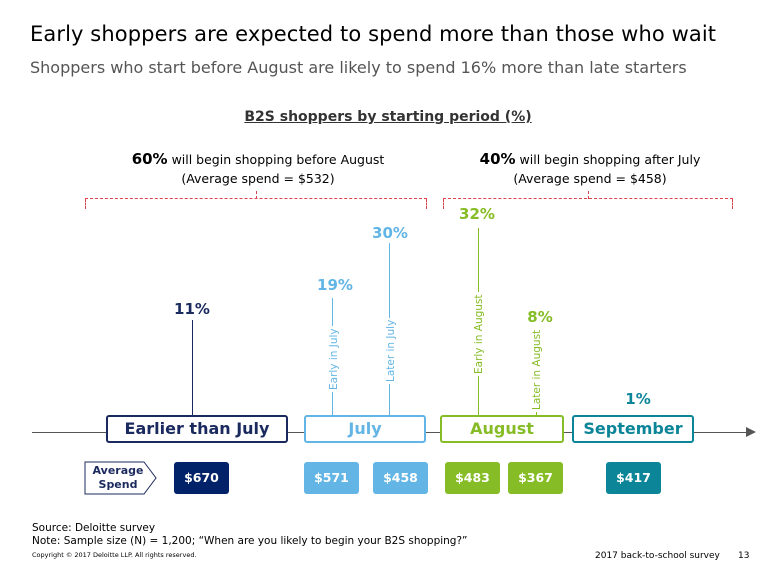 The image size is (776, 580). Describe the element at coordinates (197, 429) in the screenshot. I see `period-earlier-than-july: Earlier than July` at that location.